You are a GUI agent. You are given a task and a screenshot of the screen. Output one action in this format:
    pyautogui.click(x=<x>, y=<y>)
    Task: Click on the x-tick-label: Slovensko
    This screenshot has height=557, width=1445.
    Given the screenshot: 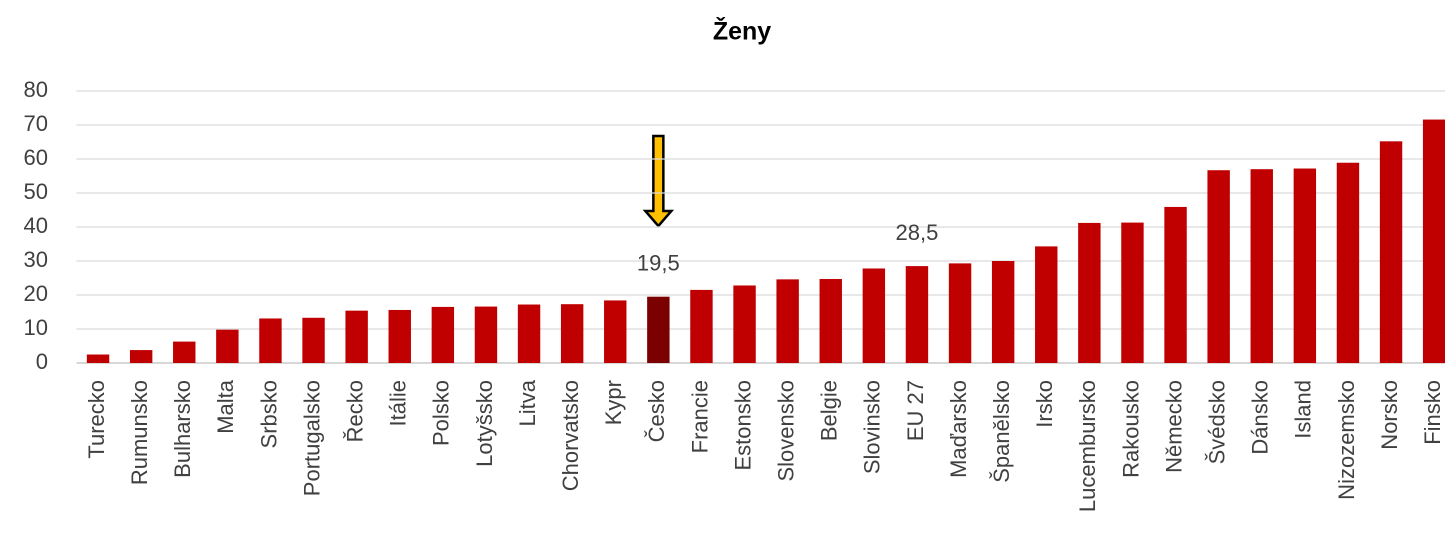 What is the action you would take?
    pyautogui.click(x=785, y=431)
    